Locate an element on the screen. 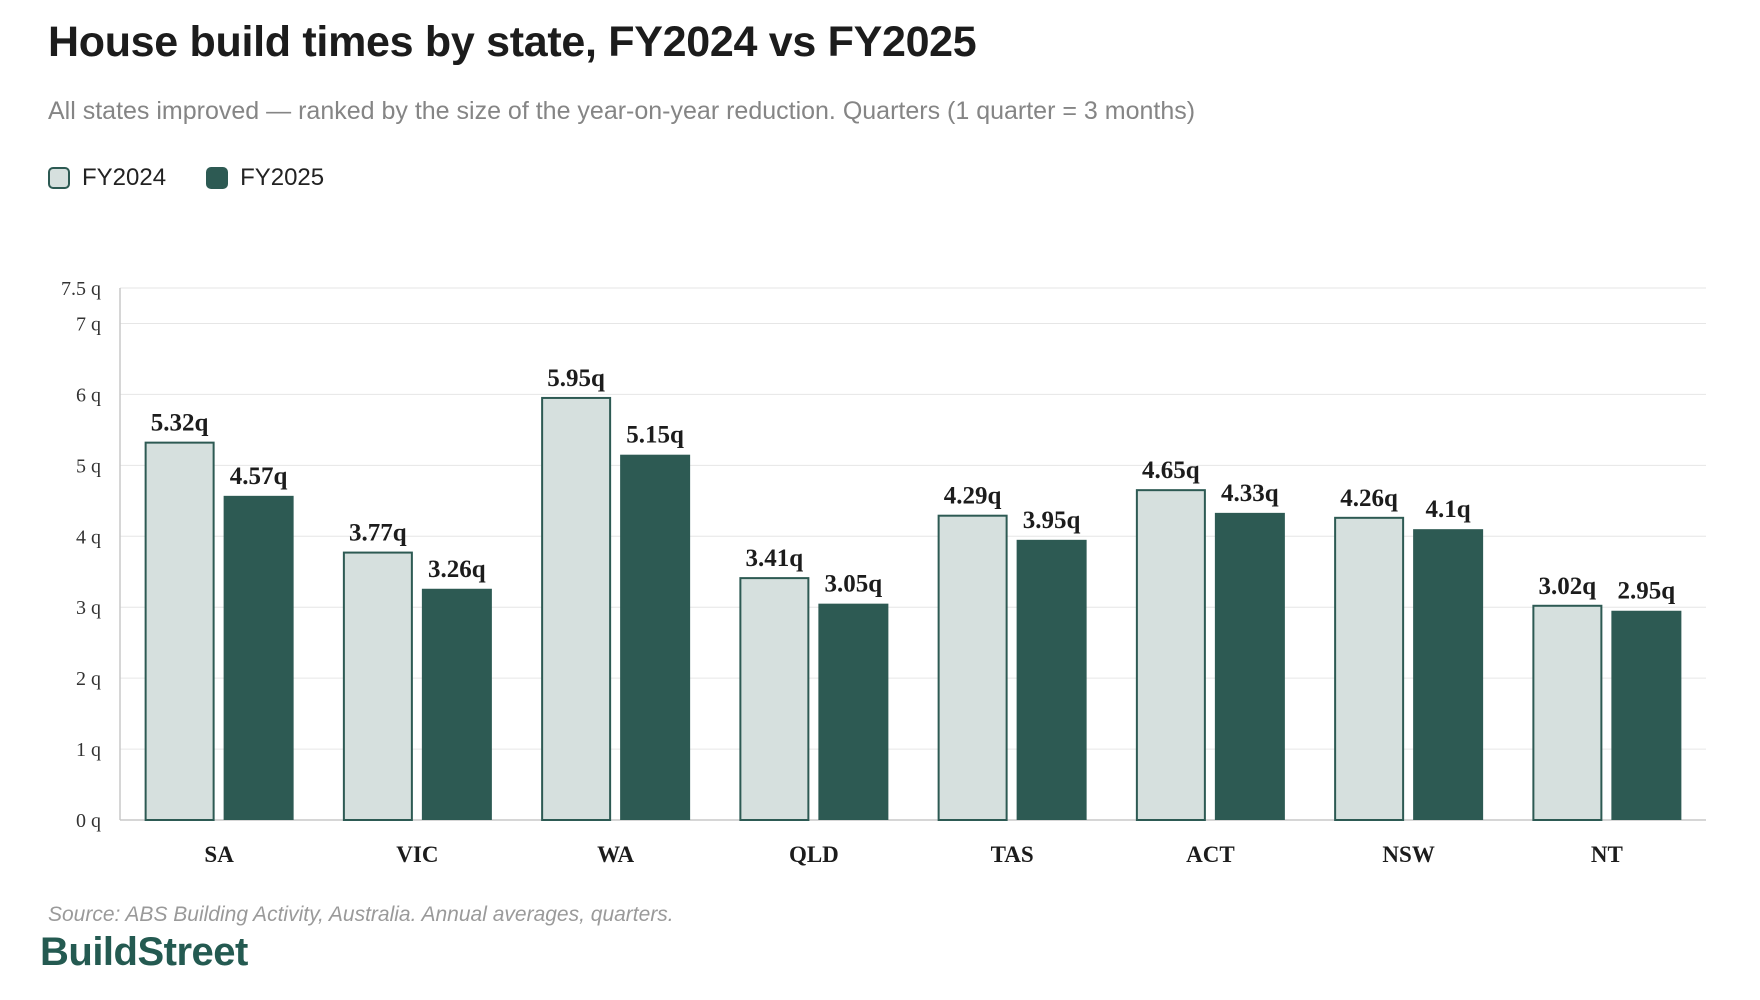 The image size is (1760, 1000). y-tick-label: 7.5 q is located at coordinates (81, 289).